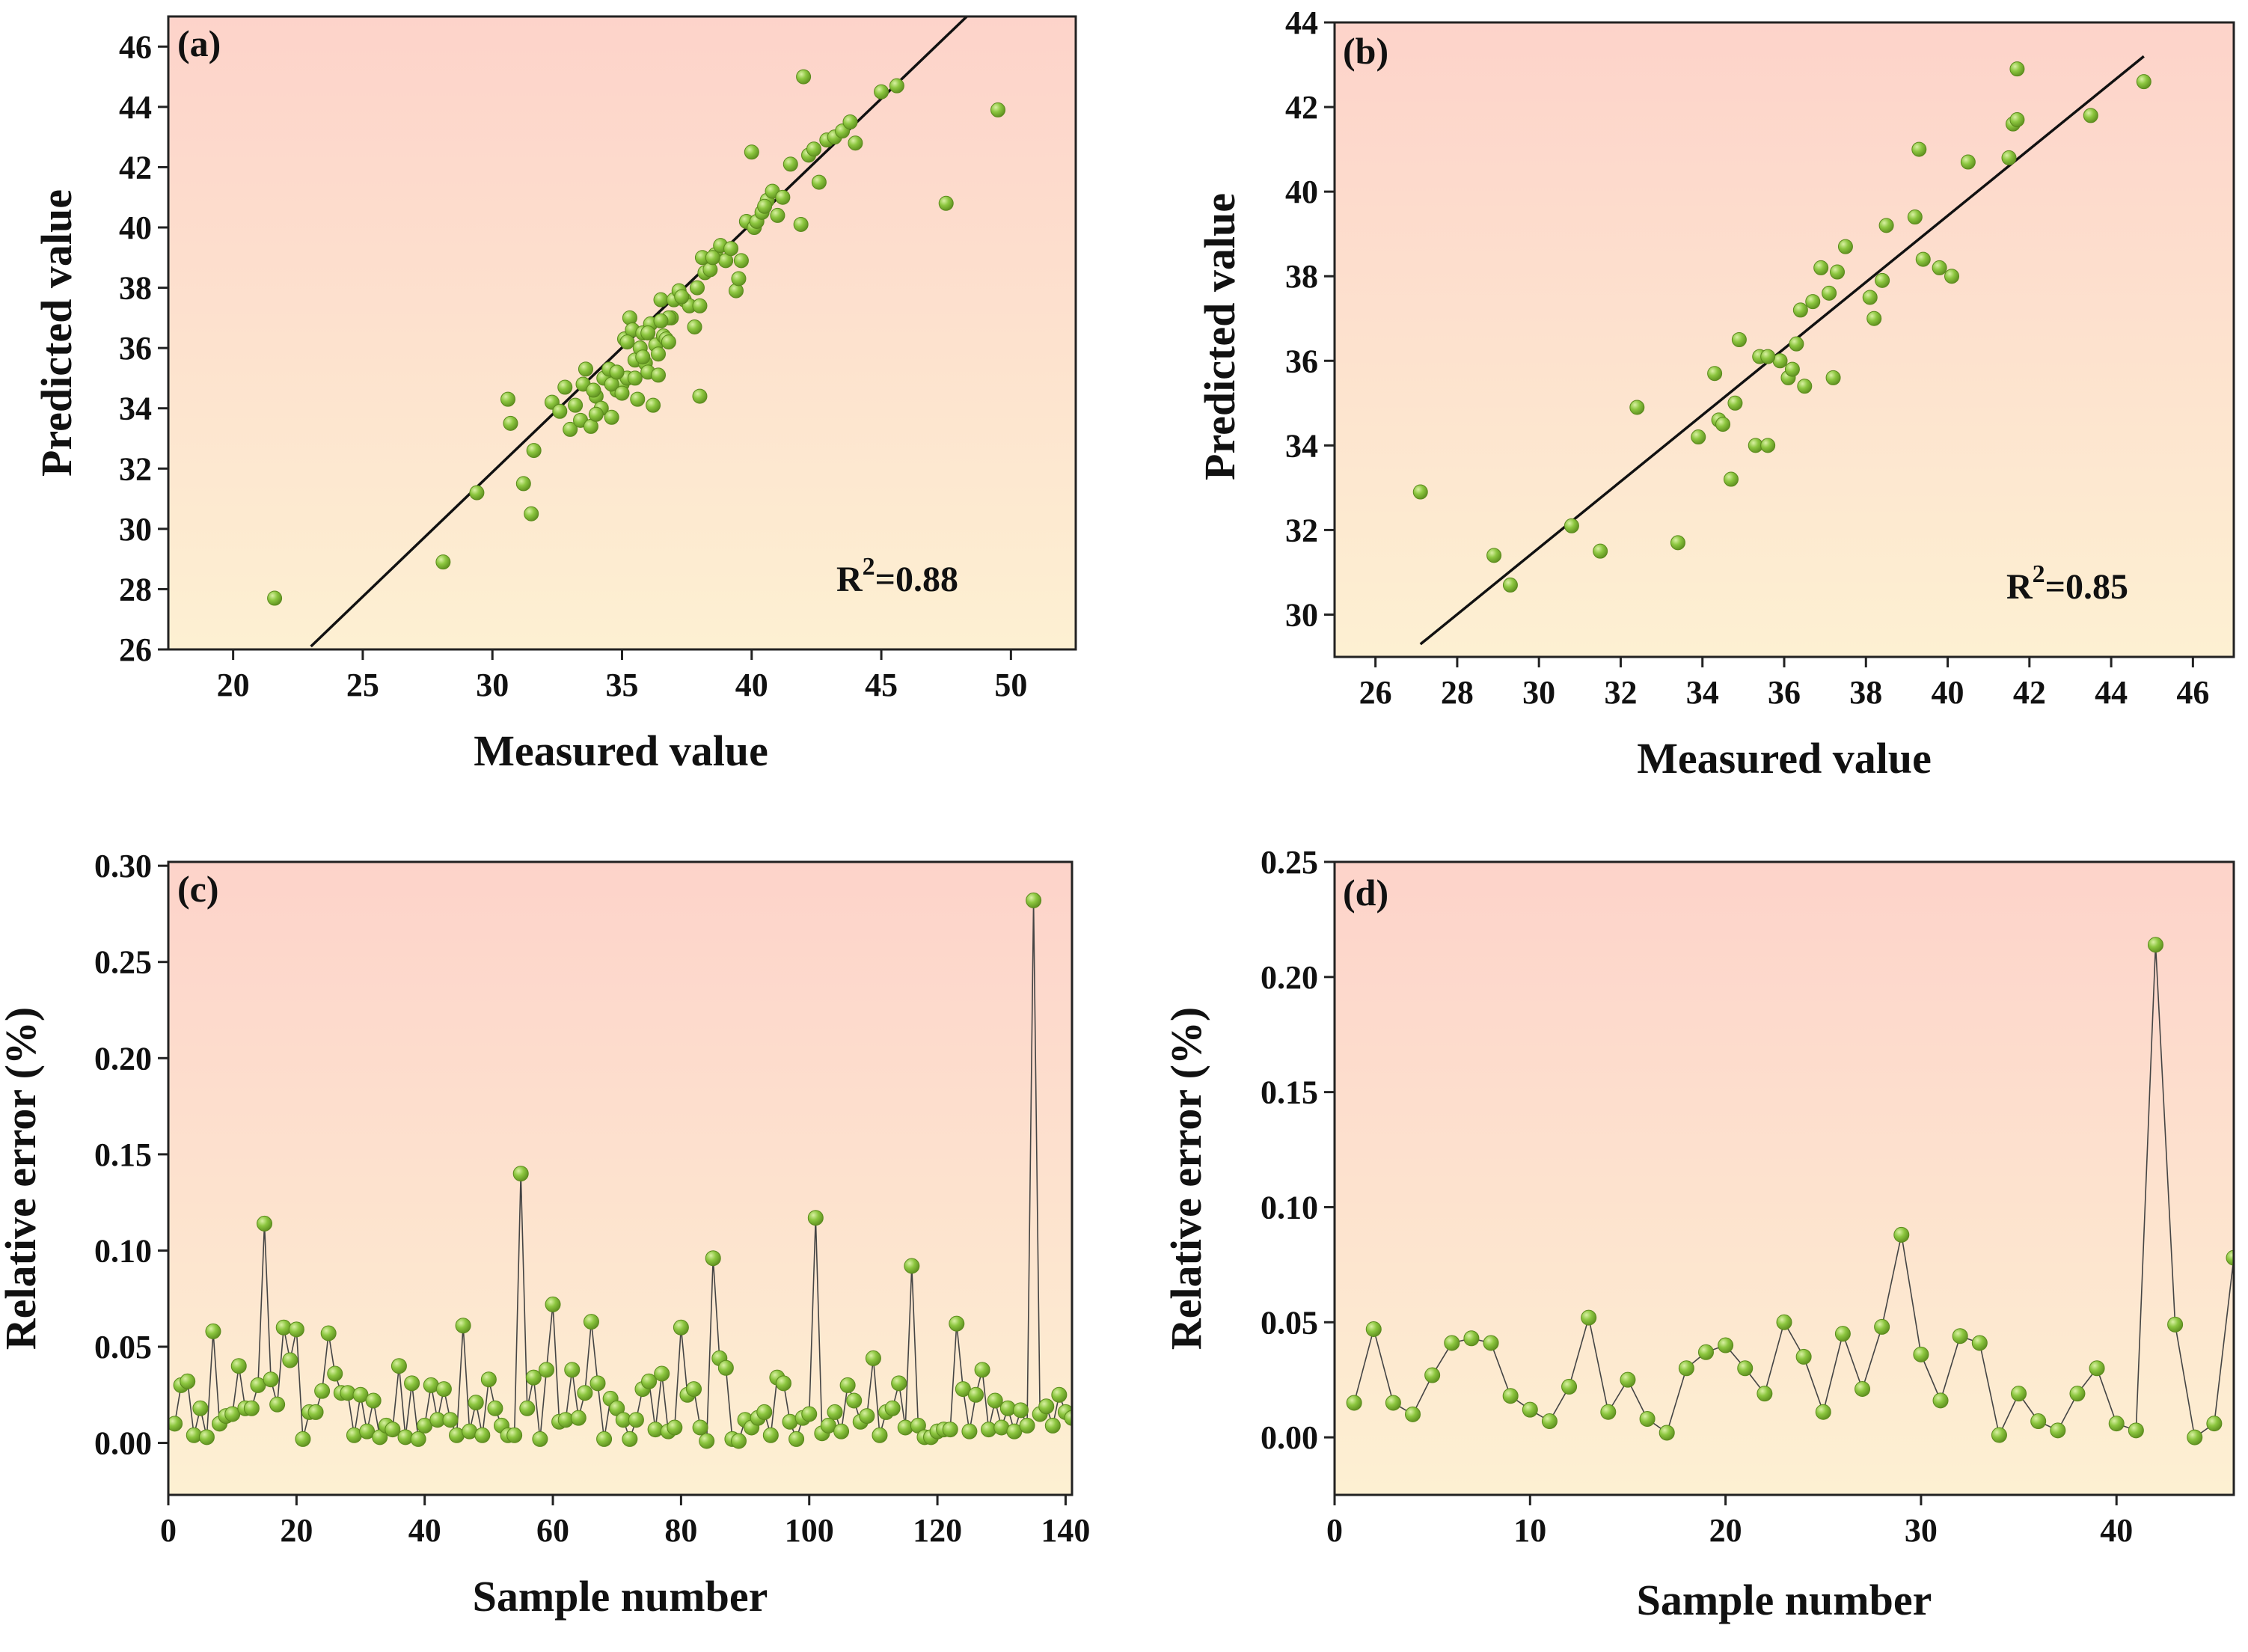  Describe the element at coordinates (1784, 1600) in the screenshot. I see `x-axis-title: Sample number` at that location.